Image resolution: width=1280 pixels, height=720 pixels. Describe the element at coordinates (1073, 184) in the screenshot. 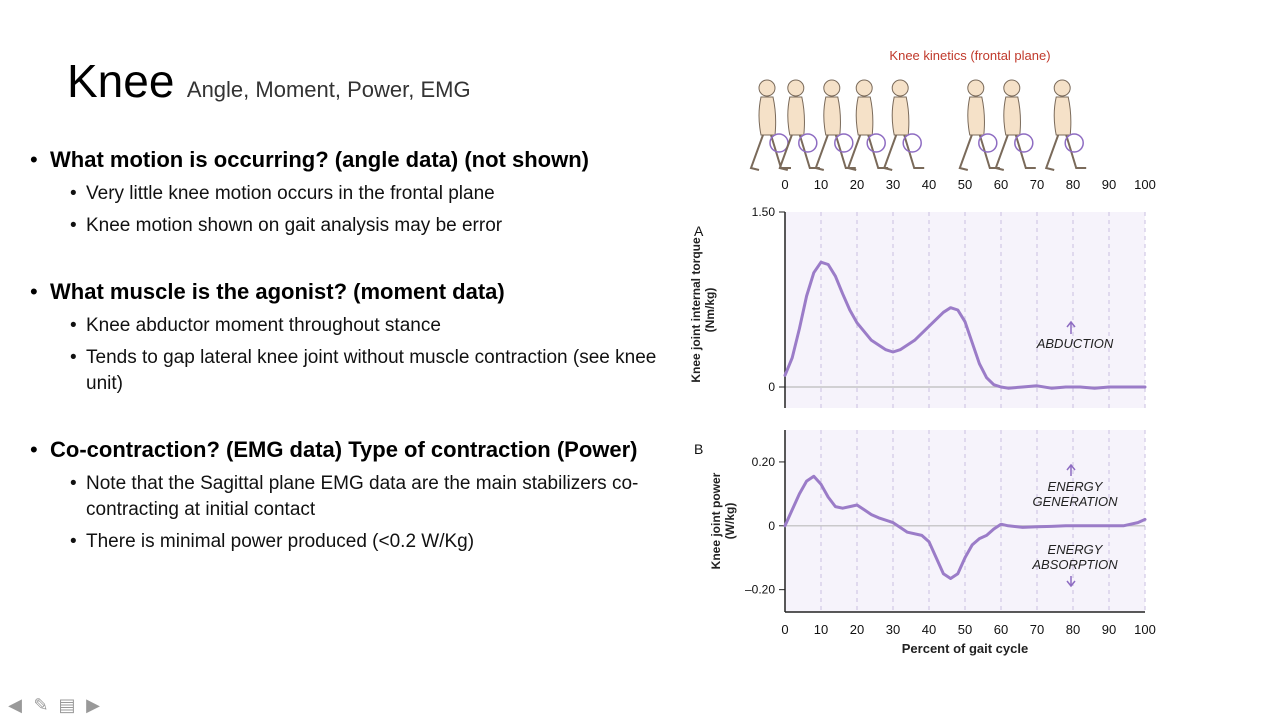

I see `gait-tick-label: 80` at that location.